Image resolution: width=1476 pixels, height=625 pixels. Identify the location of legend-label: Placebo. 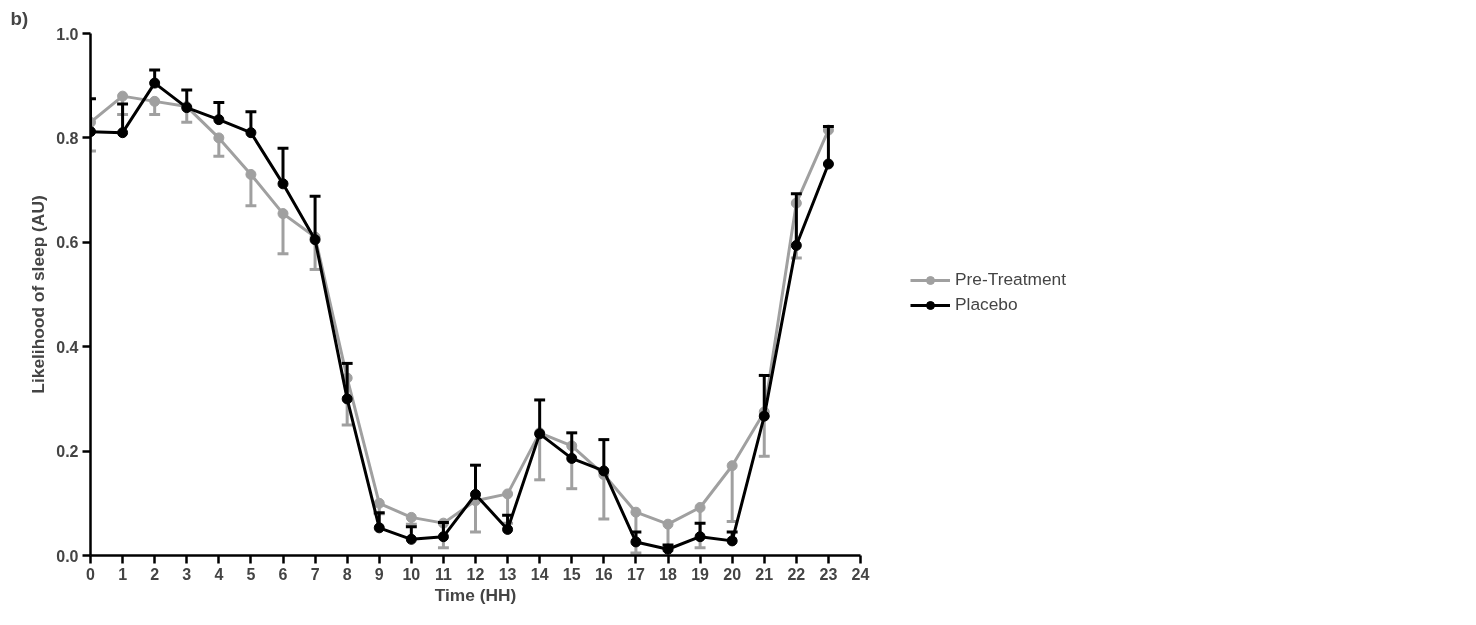
(986, 304).